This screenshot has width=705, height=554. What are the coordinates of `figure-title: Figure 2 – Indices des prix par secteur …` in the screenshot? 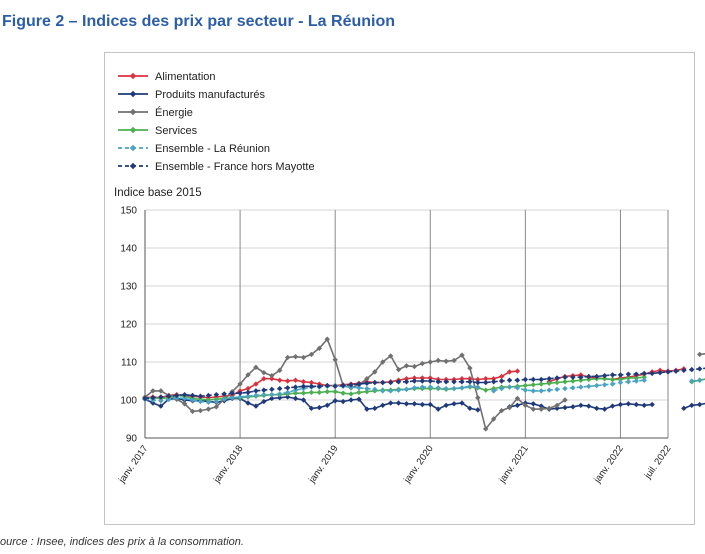 It's located at (198, 21).